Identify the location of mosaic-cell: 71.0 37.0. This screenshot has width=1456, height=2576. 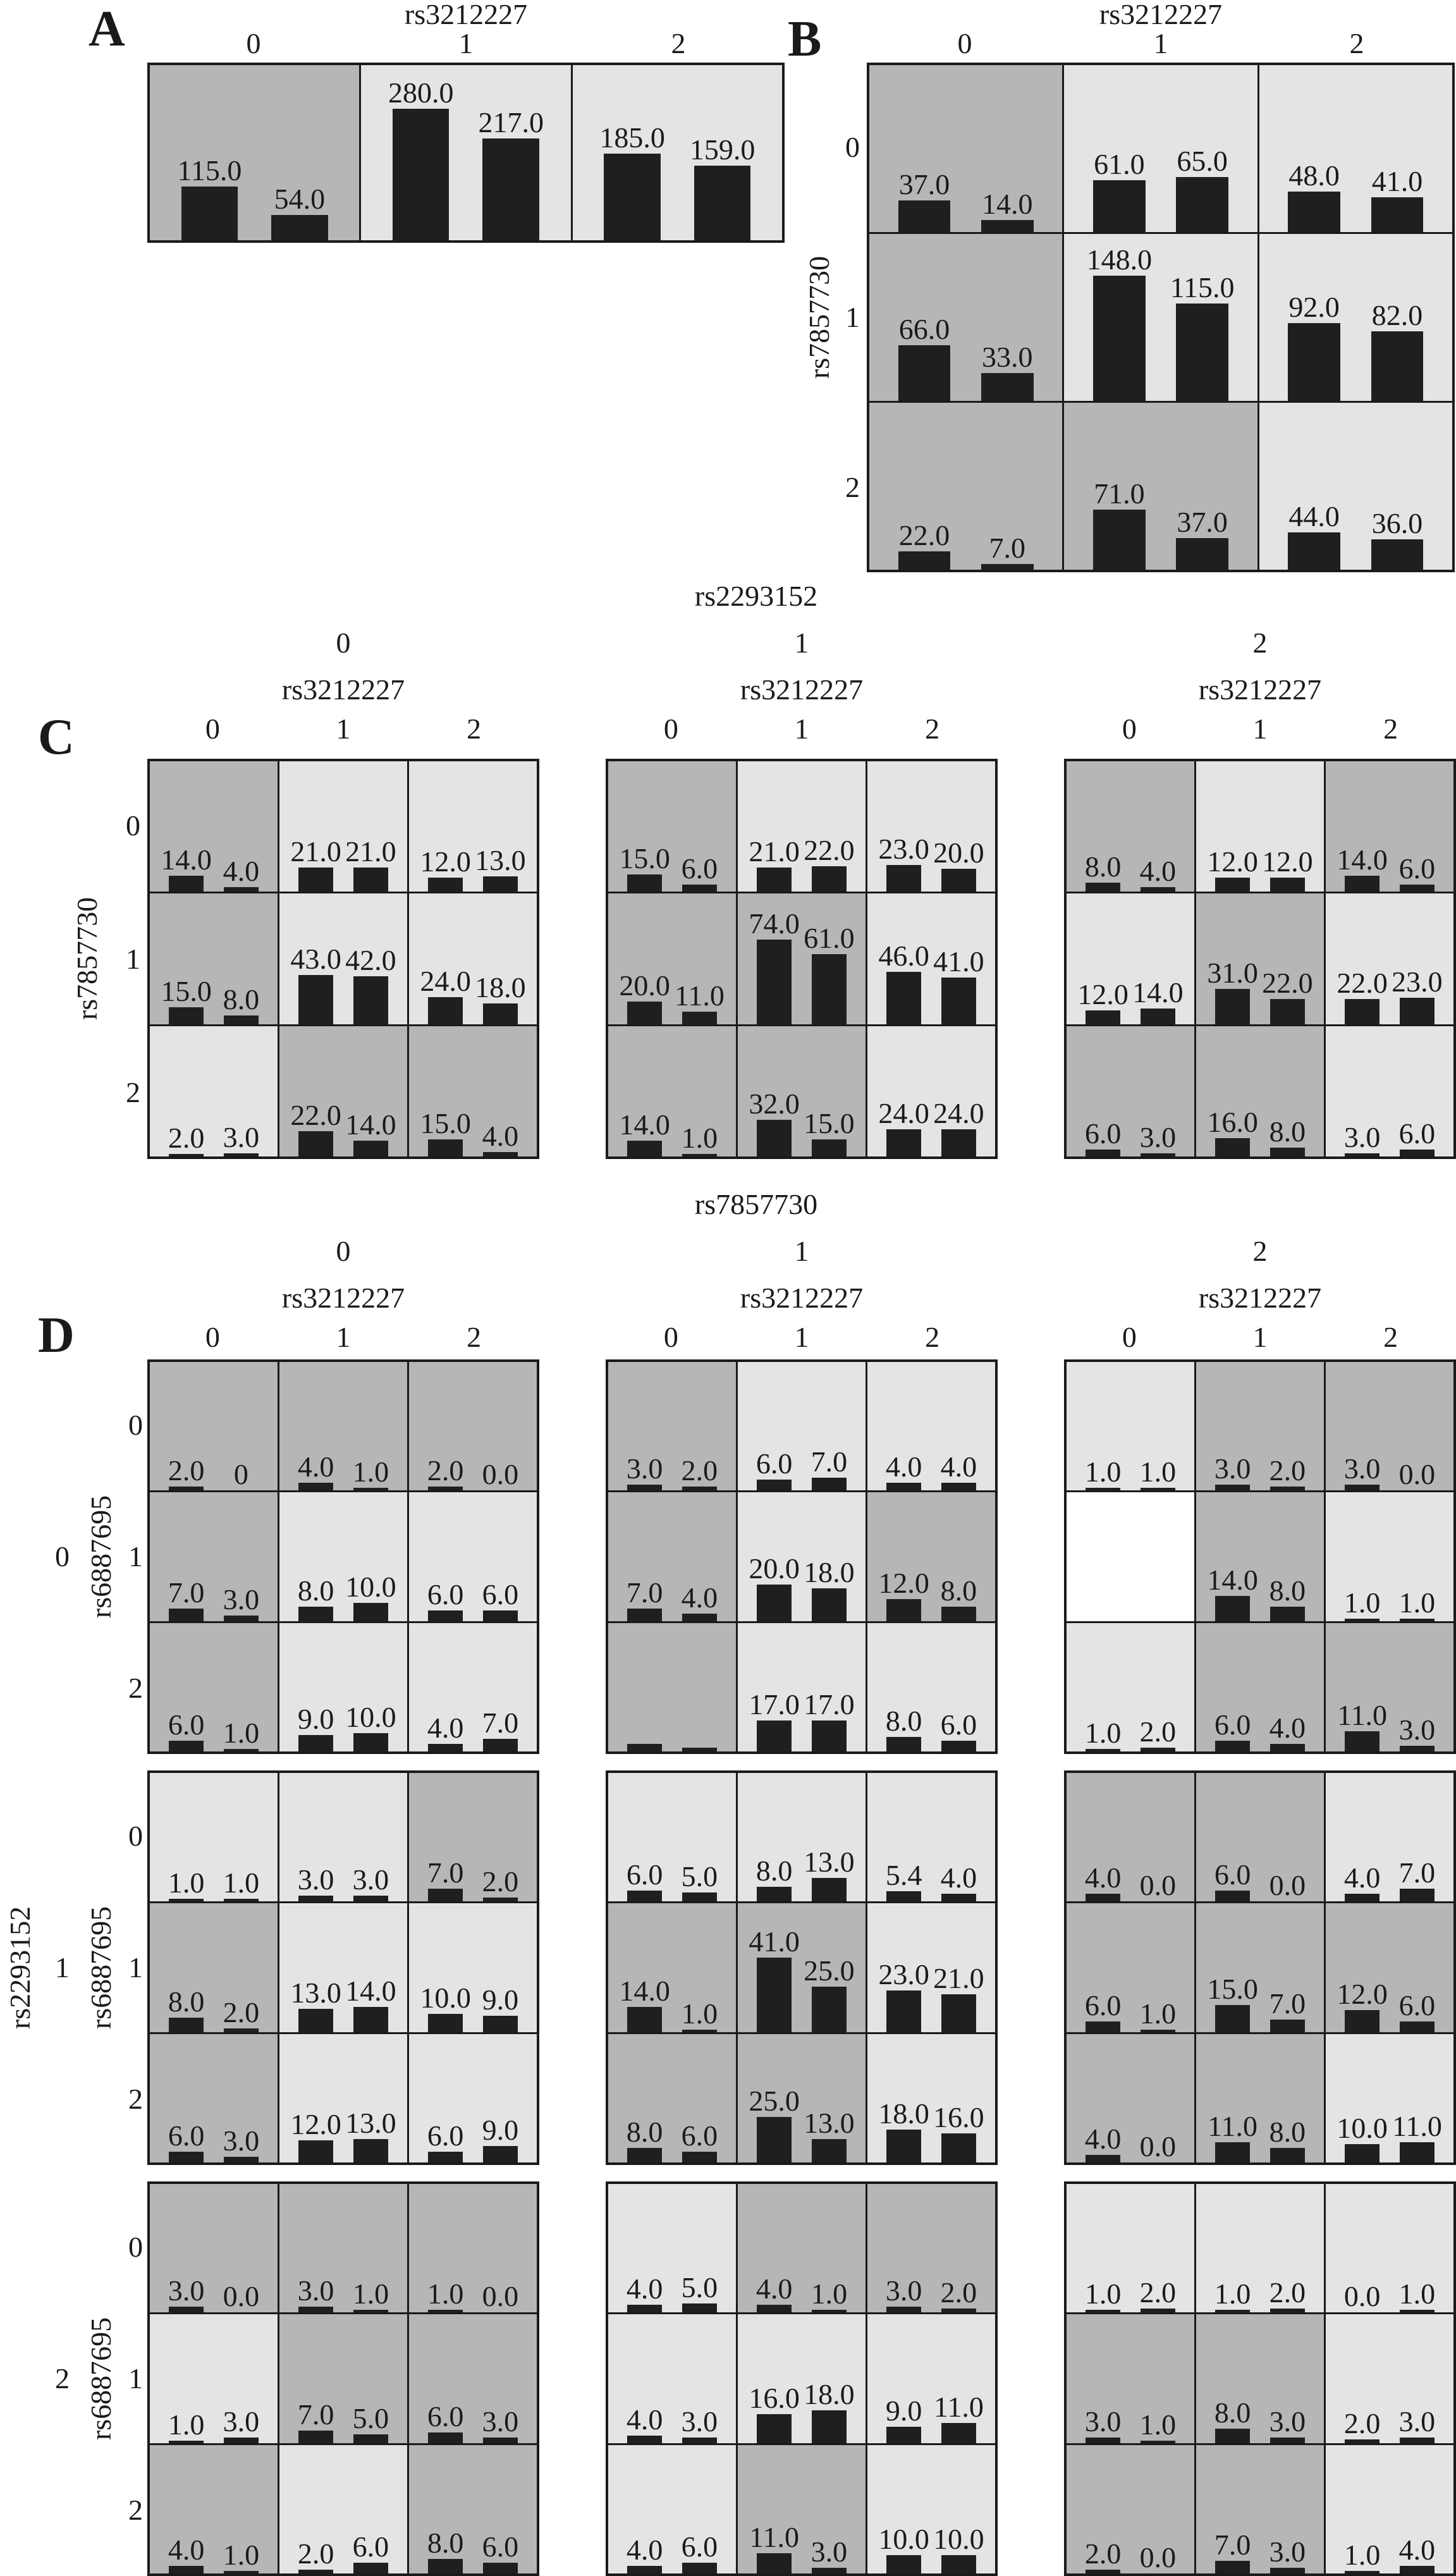
(1160, 486).